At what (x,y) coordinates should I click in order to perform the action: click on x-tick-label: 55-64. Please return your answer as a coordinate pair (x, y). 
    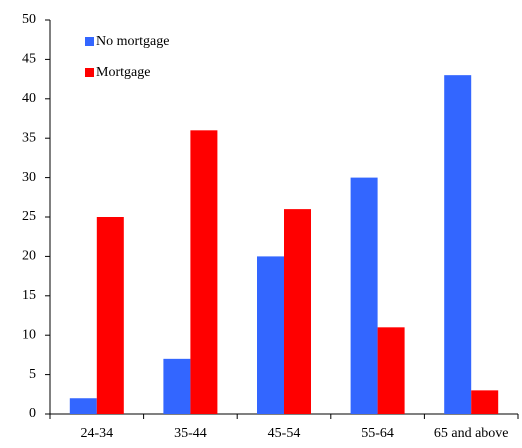
    Looking at the image, I should click on (377, 433).